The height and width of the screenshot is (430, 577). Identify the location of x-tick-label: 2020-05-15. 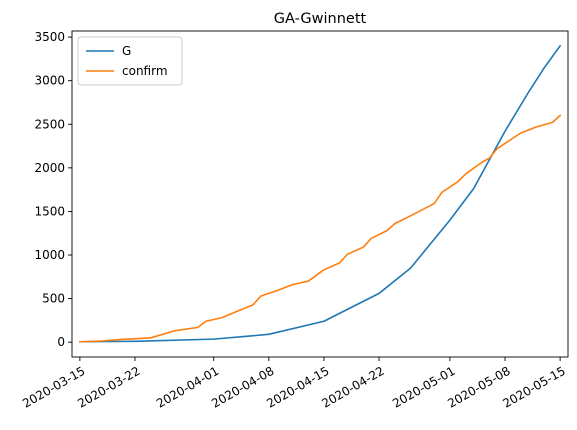
(533, 387).